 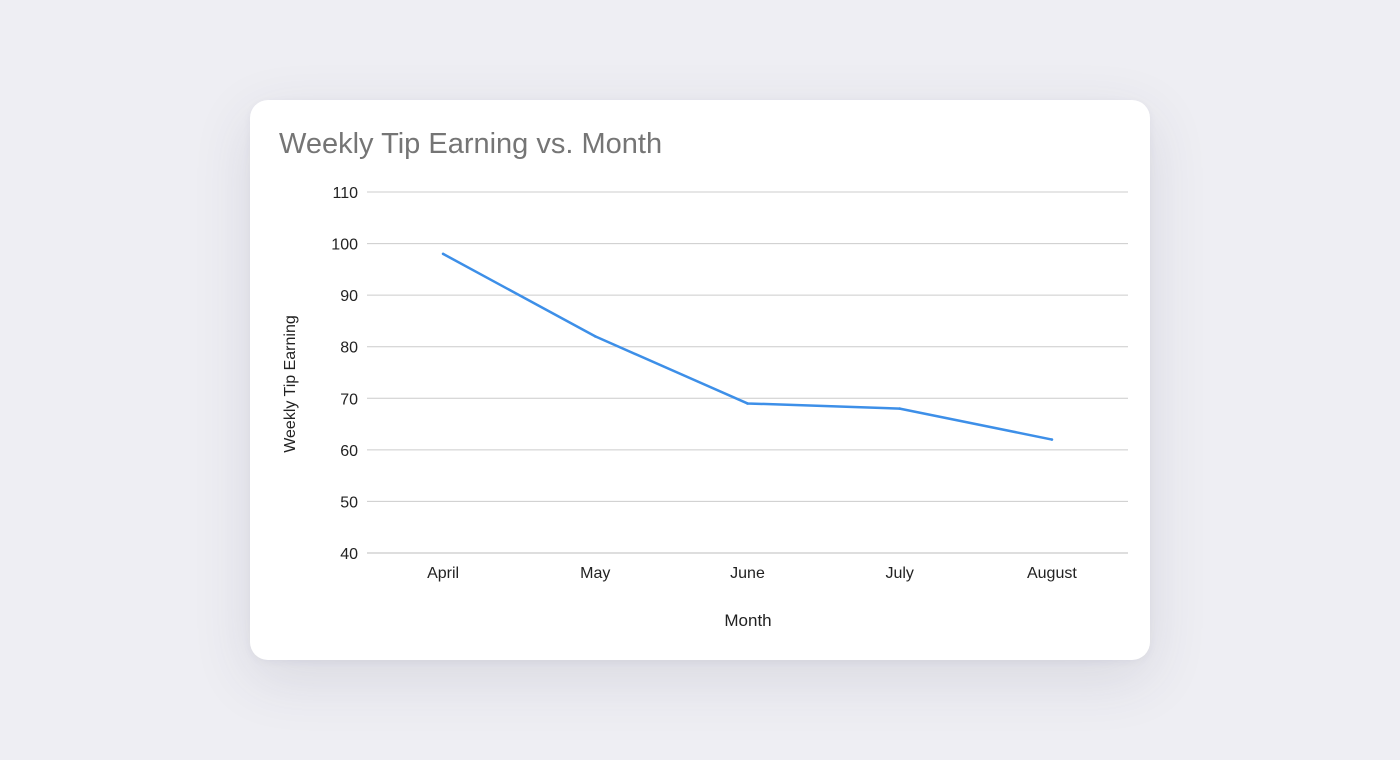 What do you see at coordinates (344, 374) in the screenshot?
I see `y-axis-ticks: 40 50 60 70 80 90 100 110` at bounding box center [344, 374].